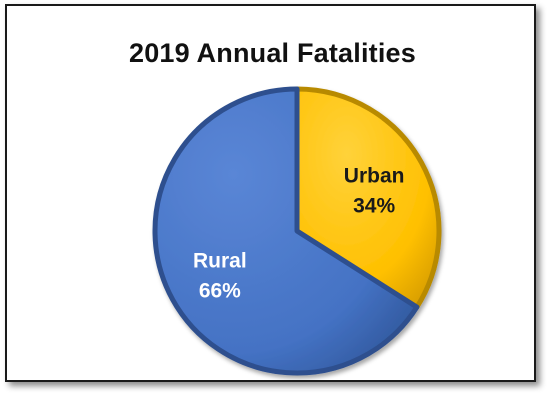  Describe the element at coordinates (220, 260) in the screenshot. I see `slice-label-rural-name: Rural` at that location.